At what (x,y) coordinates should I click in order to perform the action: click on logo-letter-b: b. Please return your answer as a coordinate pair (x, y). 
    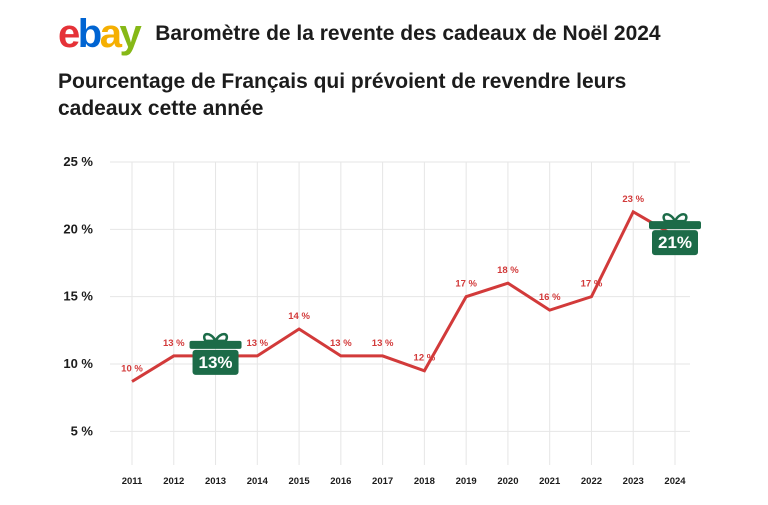
    Looking at the image, I should click on (89, 34).